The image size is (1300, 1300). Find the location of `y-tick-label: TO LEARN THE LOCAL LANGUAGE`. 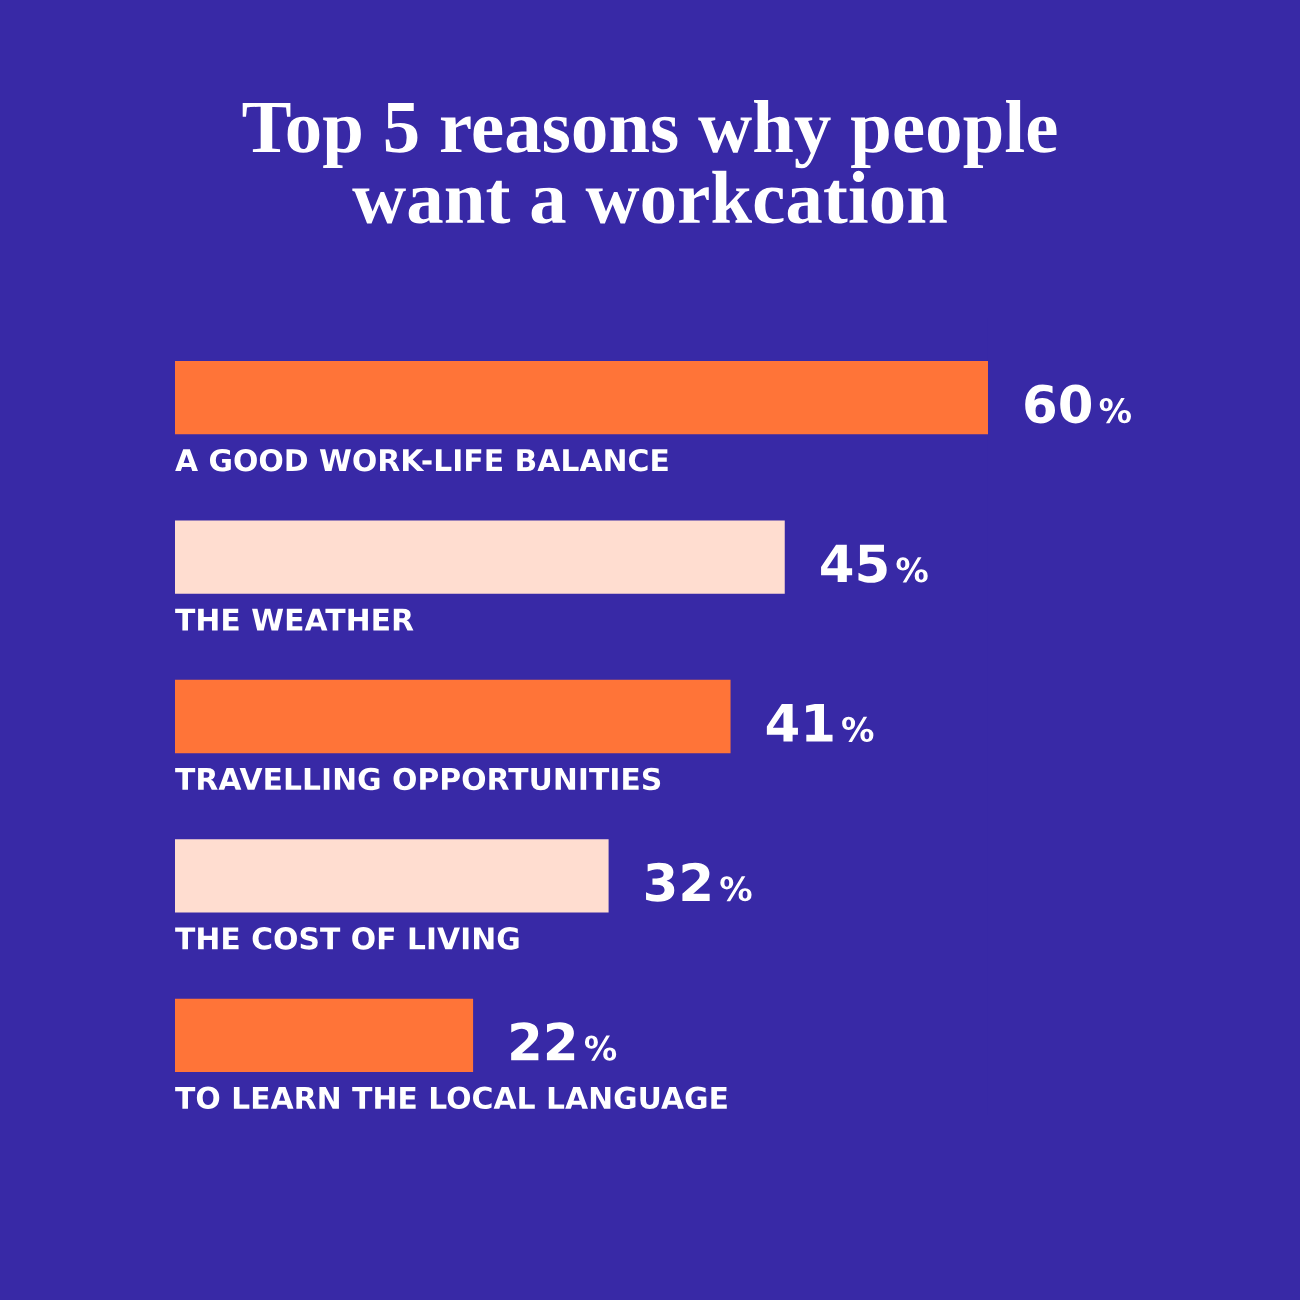

y-tick-label: TO LEARN THE LOCAL LANGUAGE is located at coordinates (451, 1098).